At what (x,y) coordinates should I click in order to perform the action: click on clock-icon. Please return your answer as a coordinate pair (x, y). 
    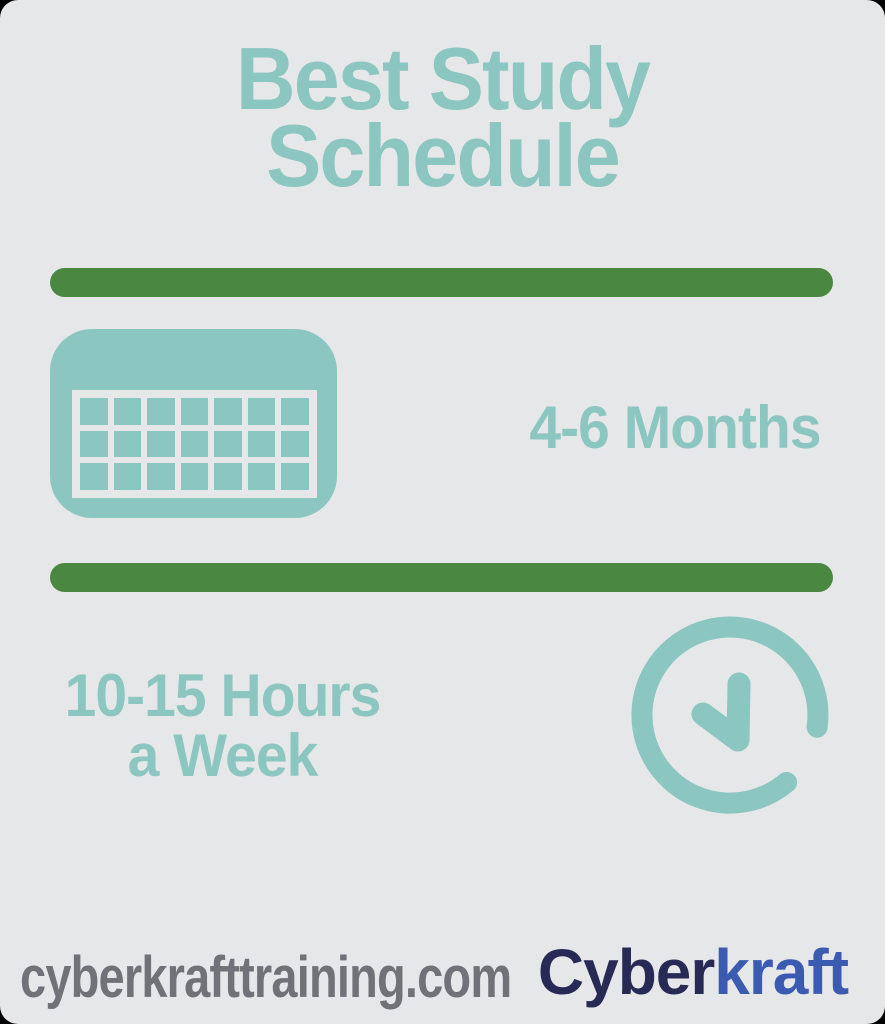
    Looking at the image, I should click on (730, 715).